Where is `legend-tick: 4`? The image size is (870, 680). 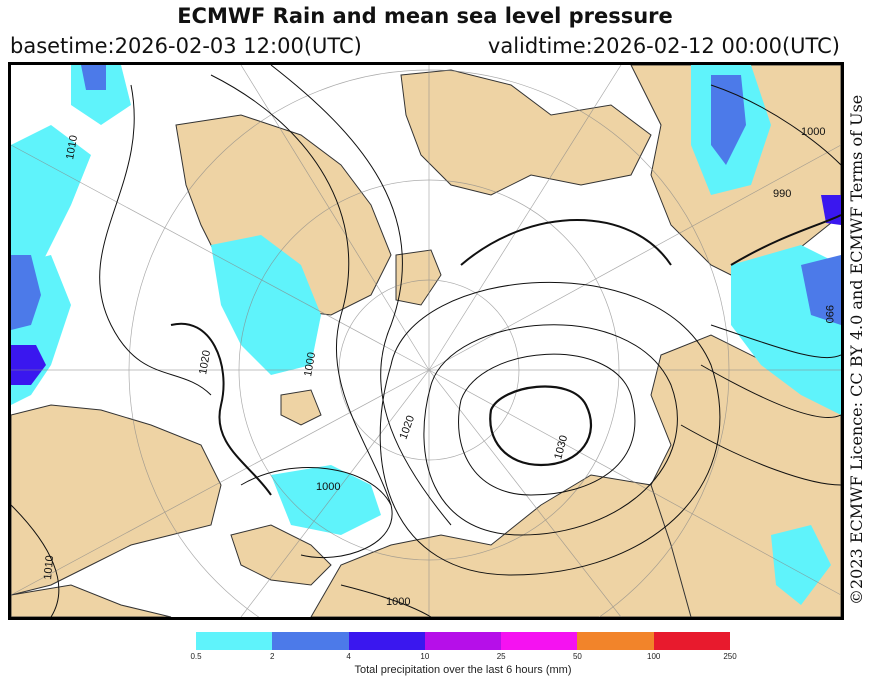
legend-tick: 4 is located at coordinates (348, 656).